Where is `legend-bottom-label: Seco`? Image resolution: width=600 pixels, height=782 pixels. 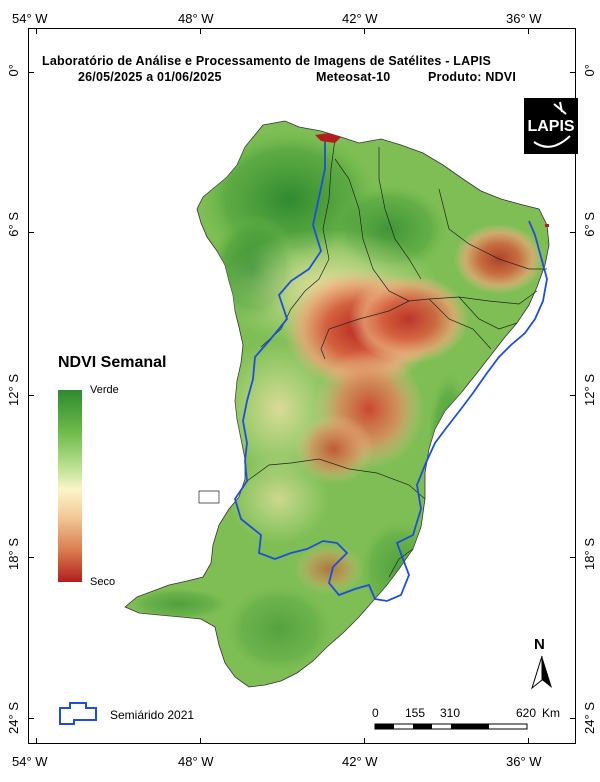 legend-bottom-label: Seco is located at coordinates (103, 582).